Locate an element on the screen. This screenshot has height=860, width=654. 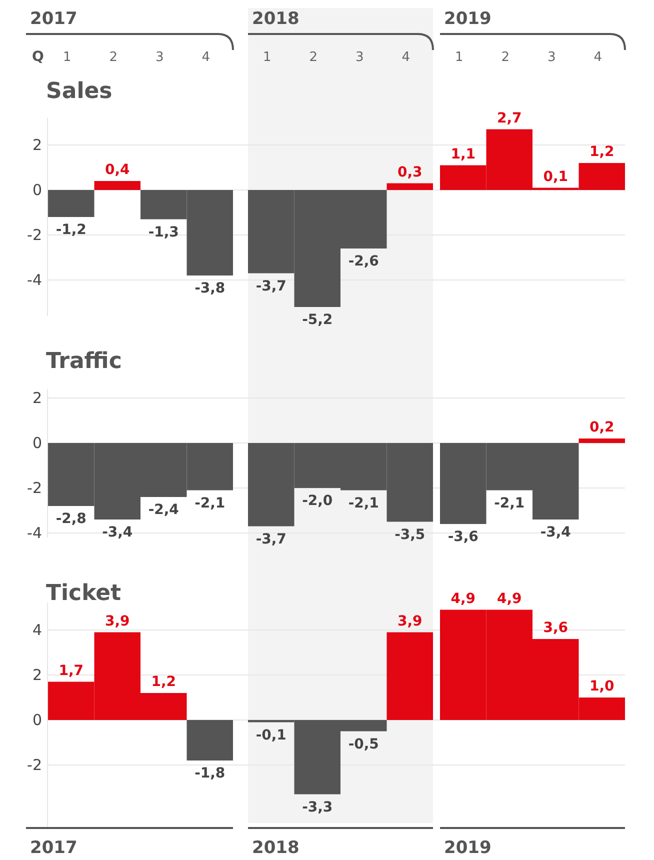
data-label: -3,3 is located at coordinates (317, 807).